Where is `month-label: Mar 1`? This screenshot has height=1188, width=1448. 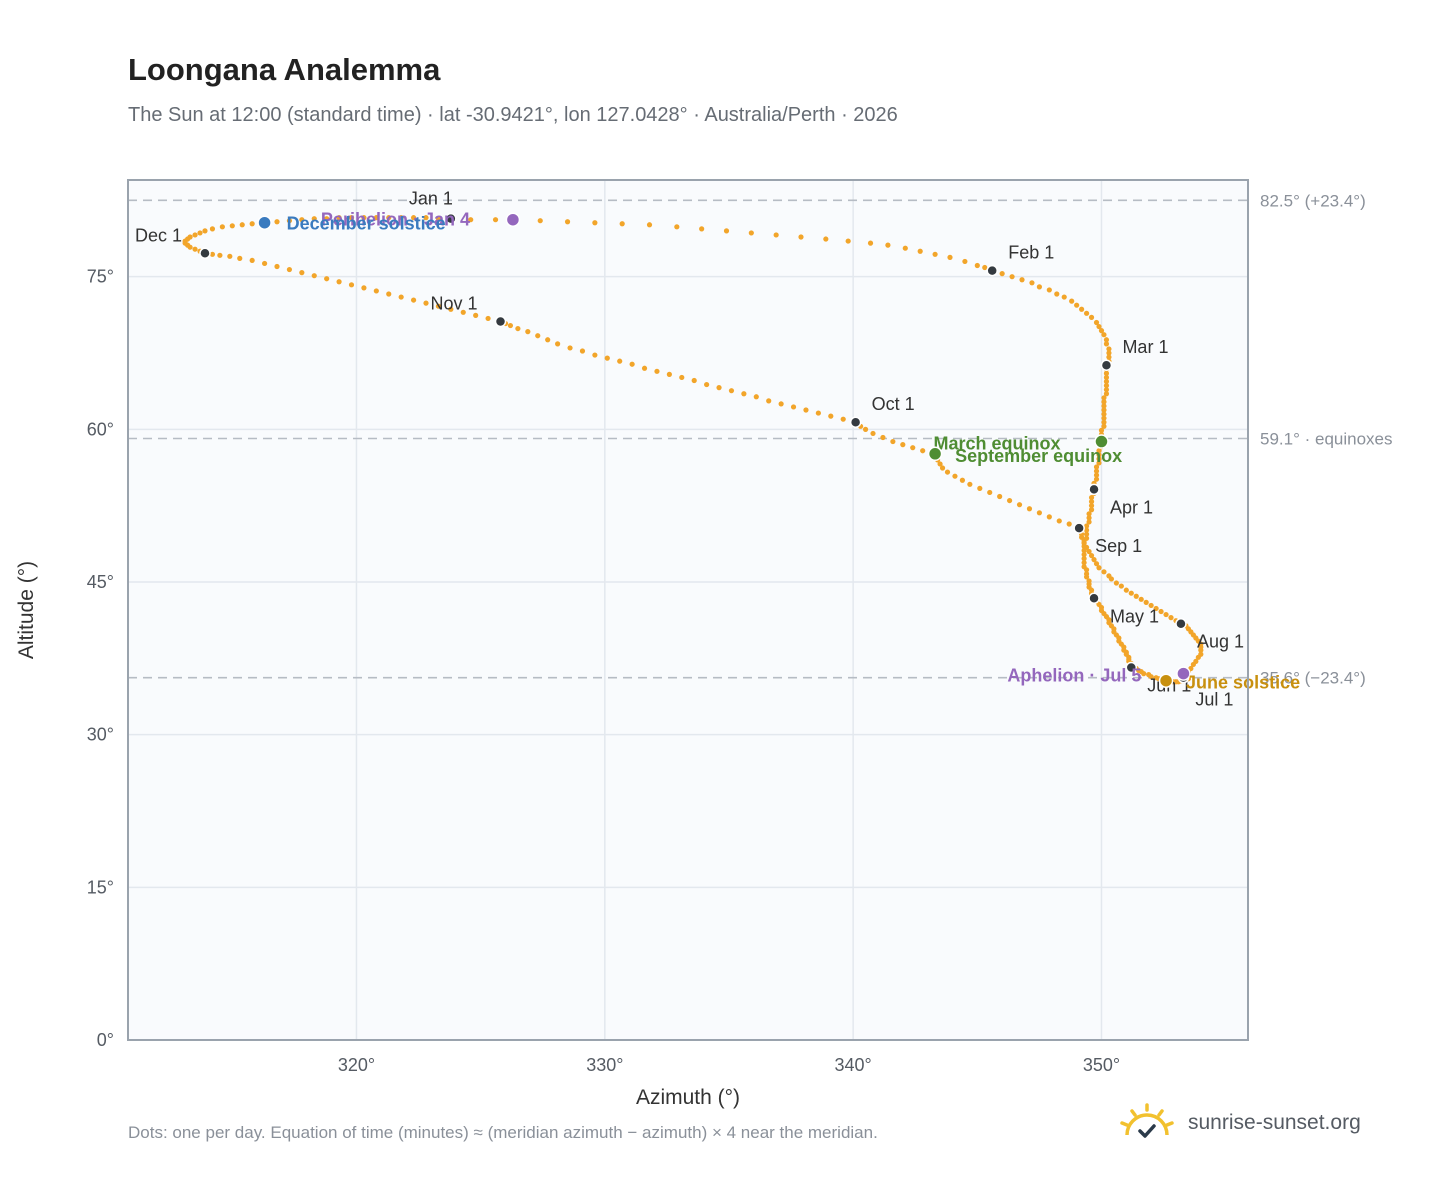 month-label: Mar 1 is located at coordinates (1145, 347).